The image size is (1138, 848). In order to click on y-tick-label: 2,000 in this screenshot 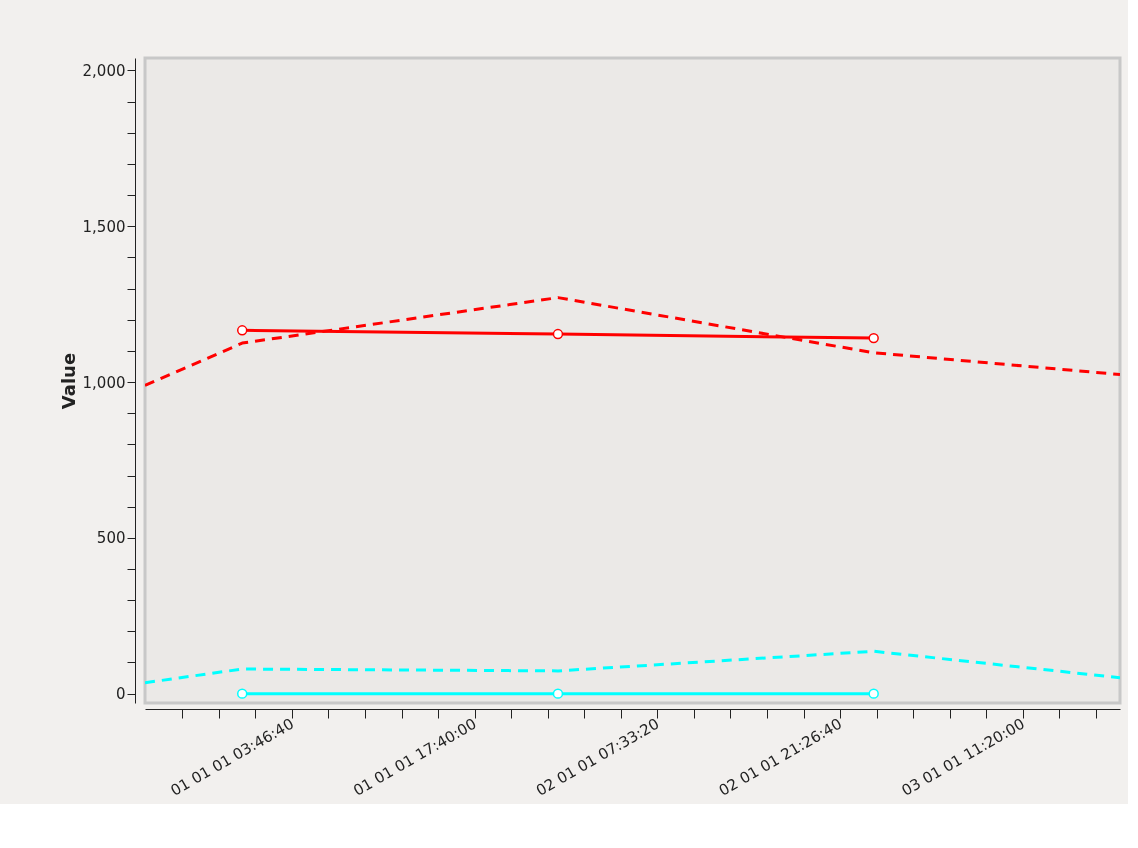, I will do `click(104, 70)`.